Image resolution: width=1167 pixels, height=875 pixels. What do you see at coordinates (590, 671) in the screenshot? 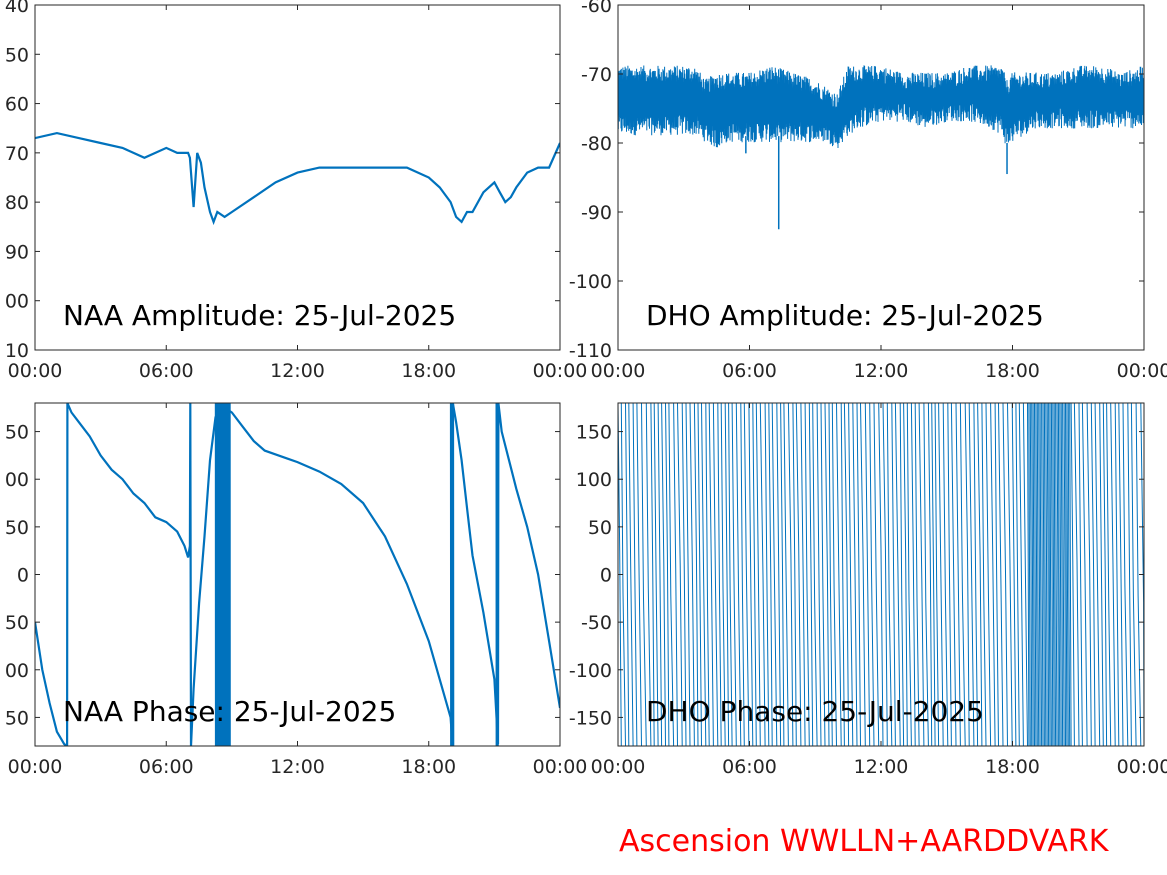
I see `dho-phase-ytick-label: -100` at bounding box center [590, 671].